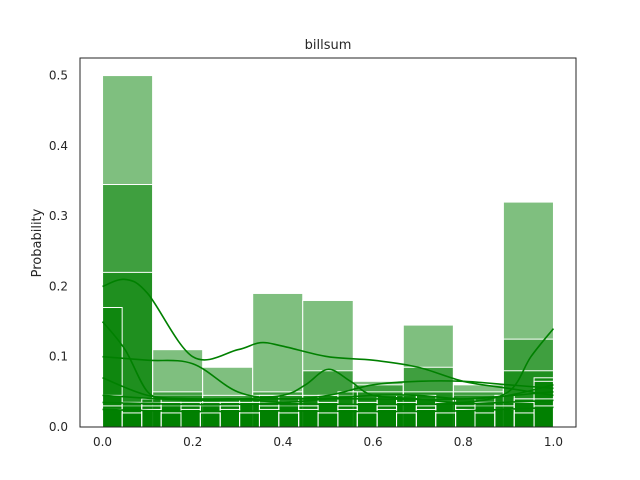 The width and height of the screenshot is (640, 480). I want to click on y-tick-label: 0.3, so click(58, 216).